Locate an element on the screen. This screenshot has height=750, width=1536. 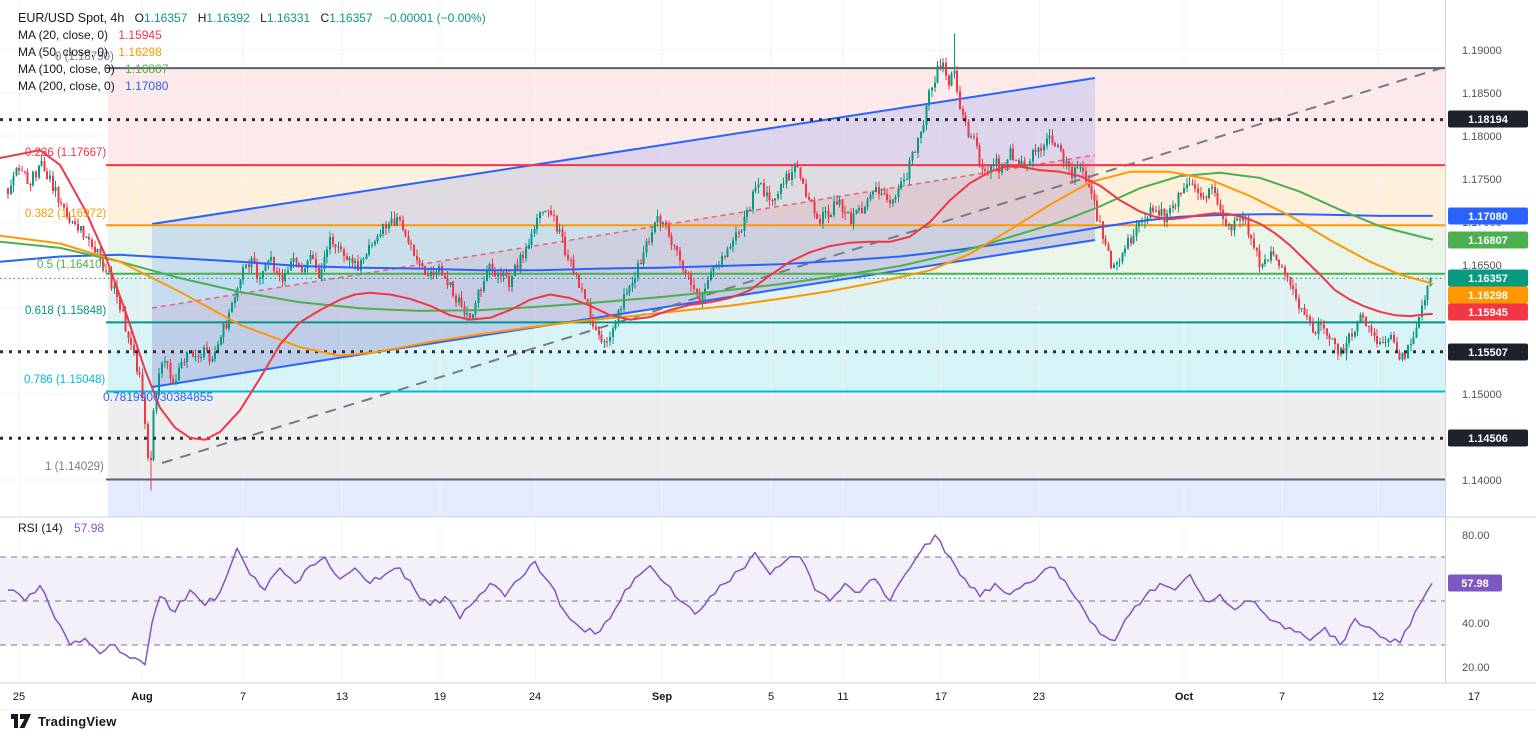
time-tick-label: 19 is located at coordinates (440, 697).